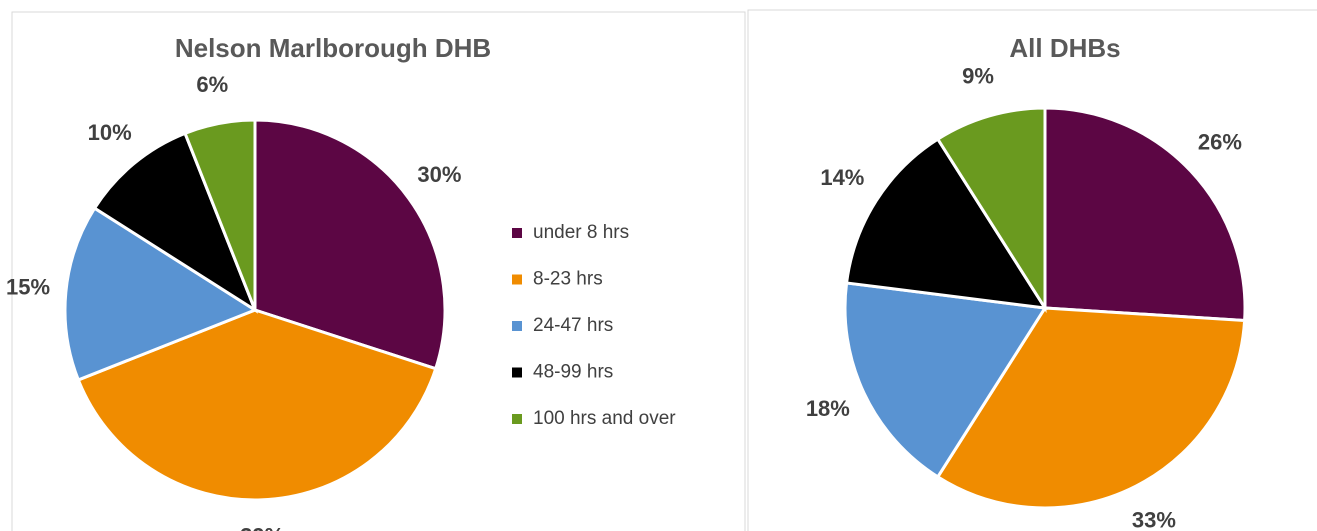  What do you see at coordinates (333, 48) in the screenshot?
I see `chart-title: Nelson Marlborough DHB` at bounding box center [333, 48].